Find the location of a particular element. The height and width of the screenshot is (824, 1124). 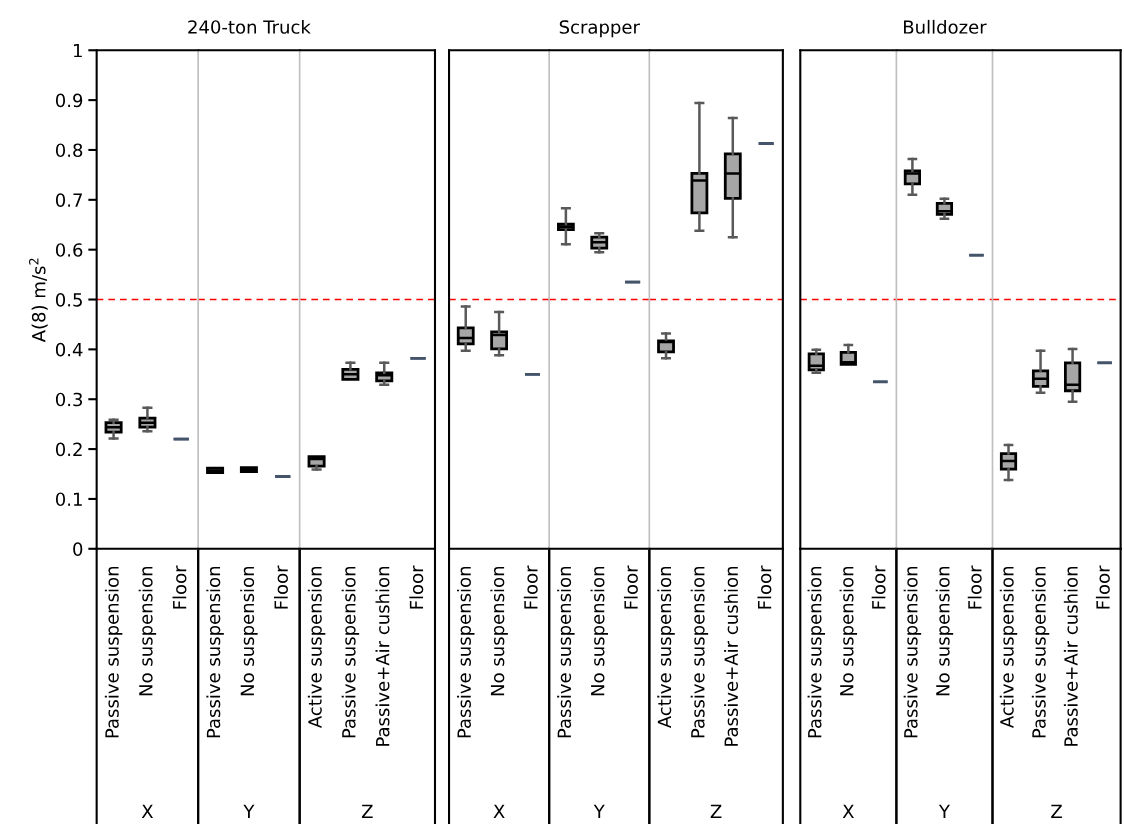

y-tick-label: 1 is located at coordinates (77, 50).